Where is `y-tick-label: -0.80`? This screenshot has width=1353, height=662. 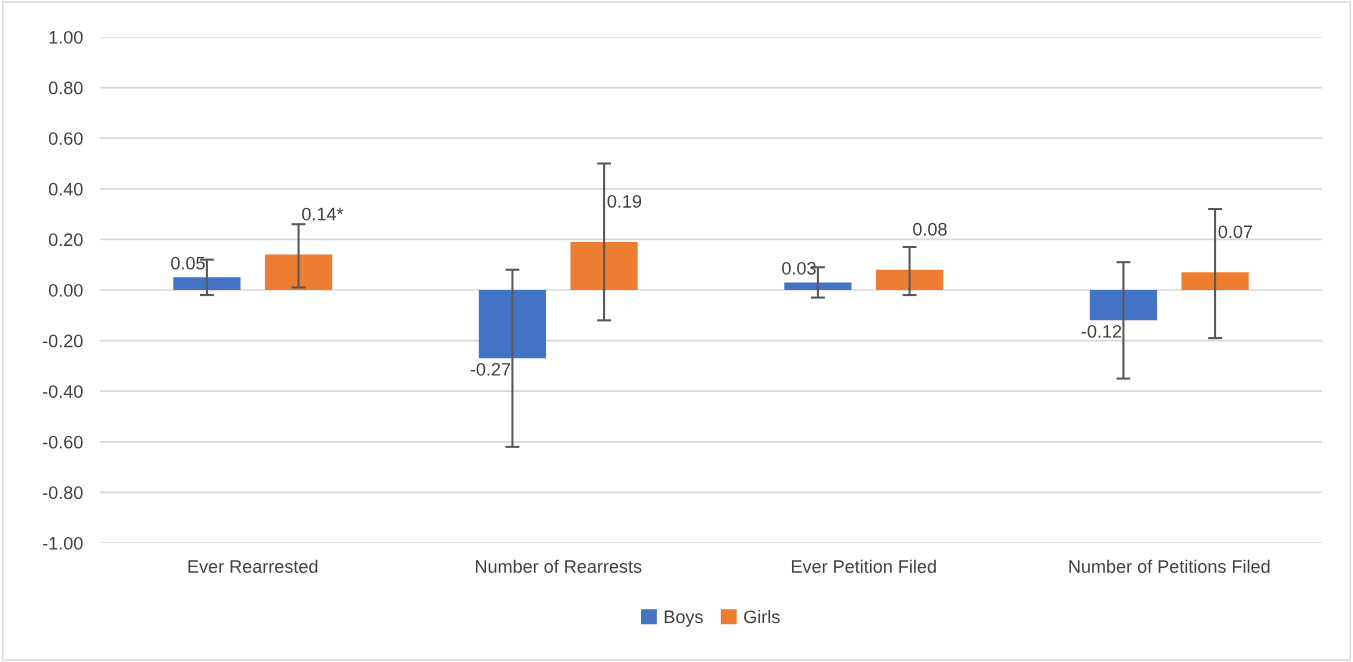 y-tick-label: -0.80 is located at coordinates (62, 493).